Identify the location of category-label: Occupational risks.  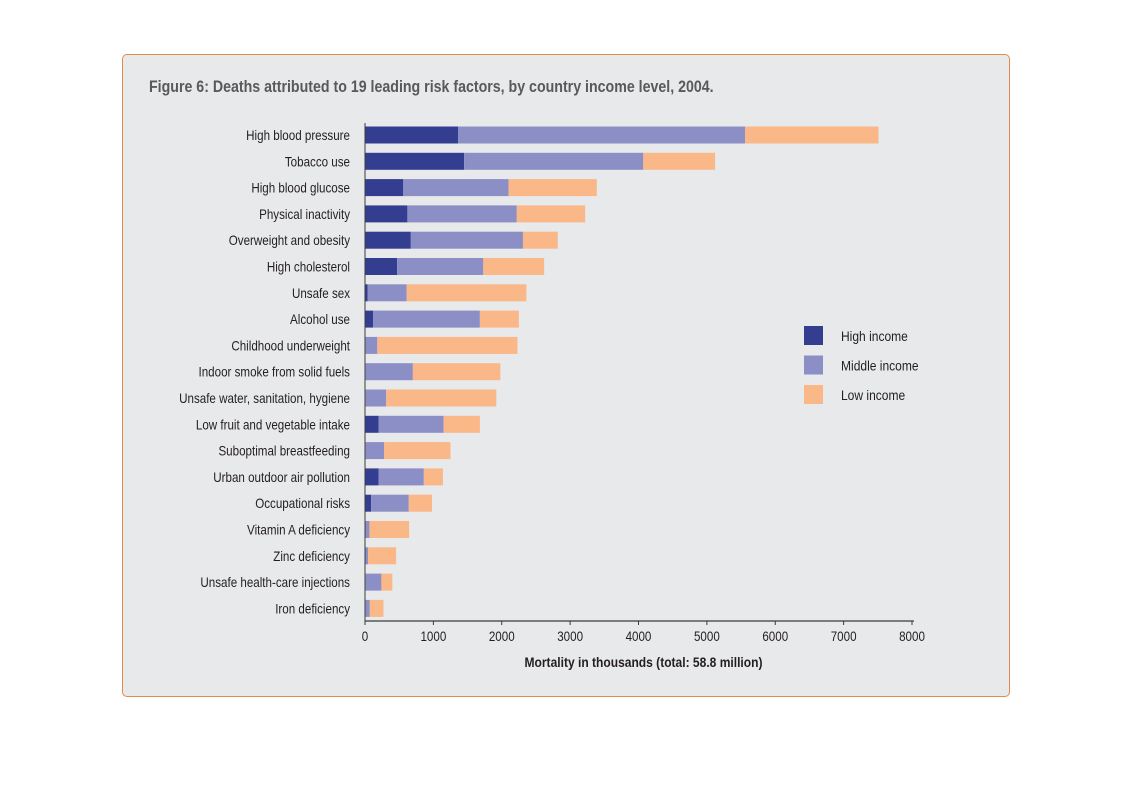
(302, 503).